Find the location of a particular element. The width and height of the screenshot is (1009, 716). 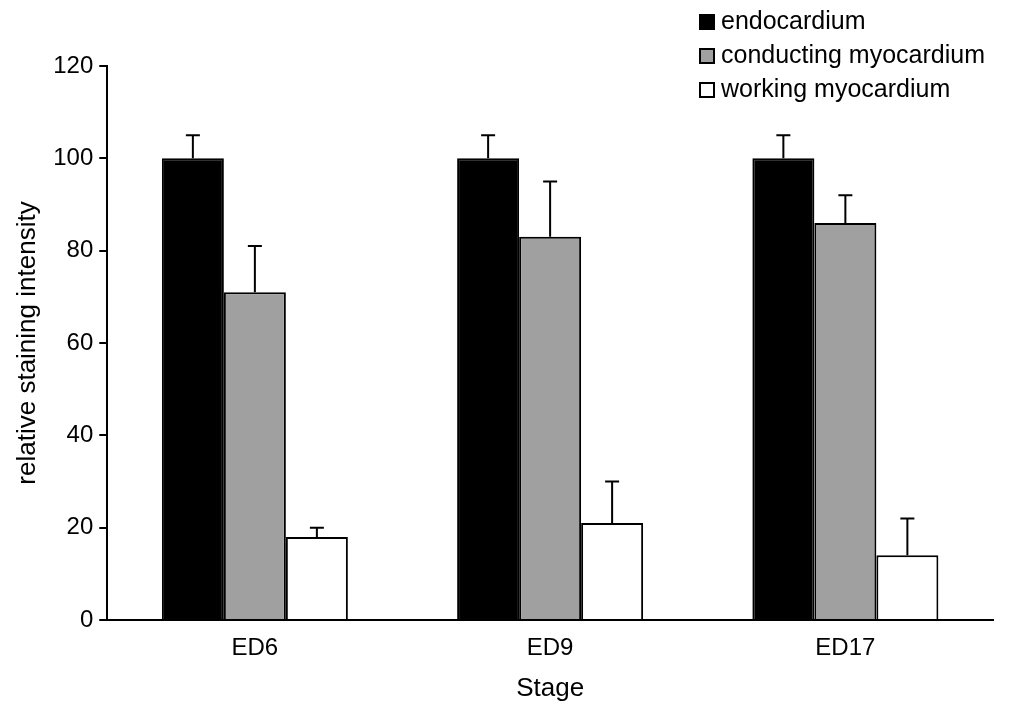

y-tick-label: 120 is located at coordinates (73, 64).